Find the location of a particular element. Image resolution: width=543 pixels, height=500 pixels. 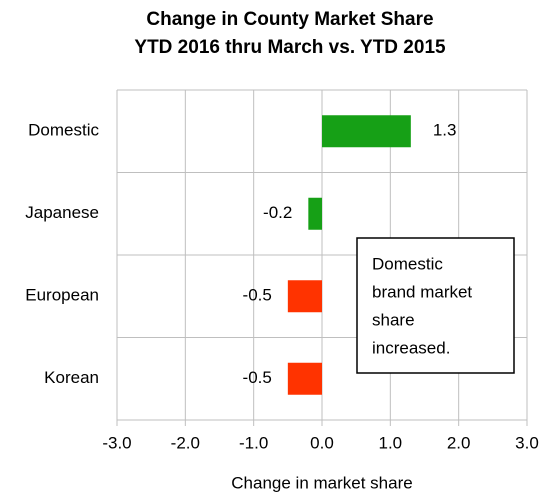

y-tick-label: European is located at coordinates (62, 295).